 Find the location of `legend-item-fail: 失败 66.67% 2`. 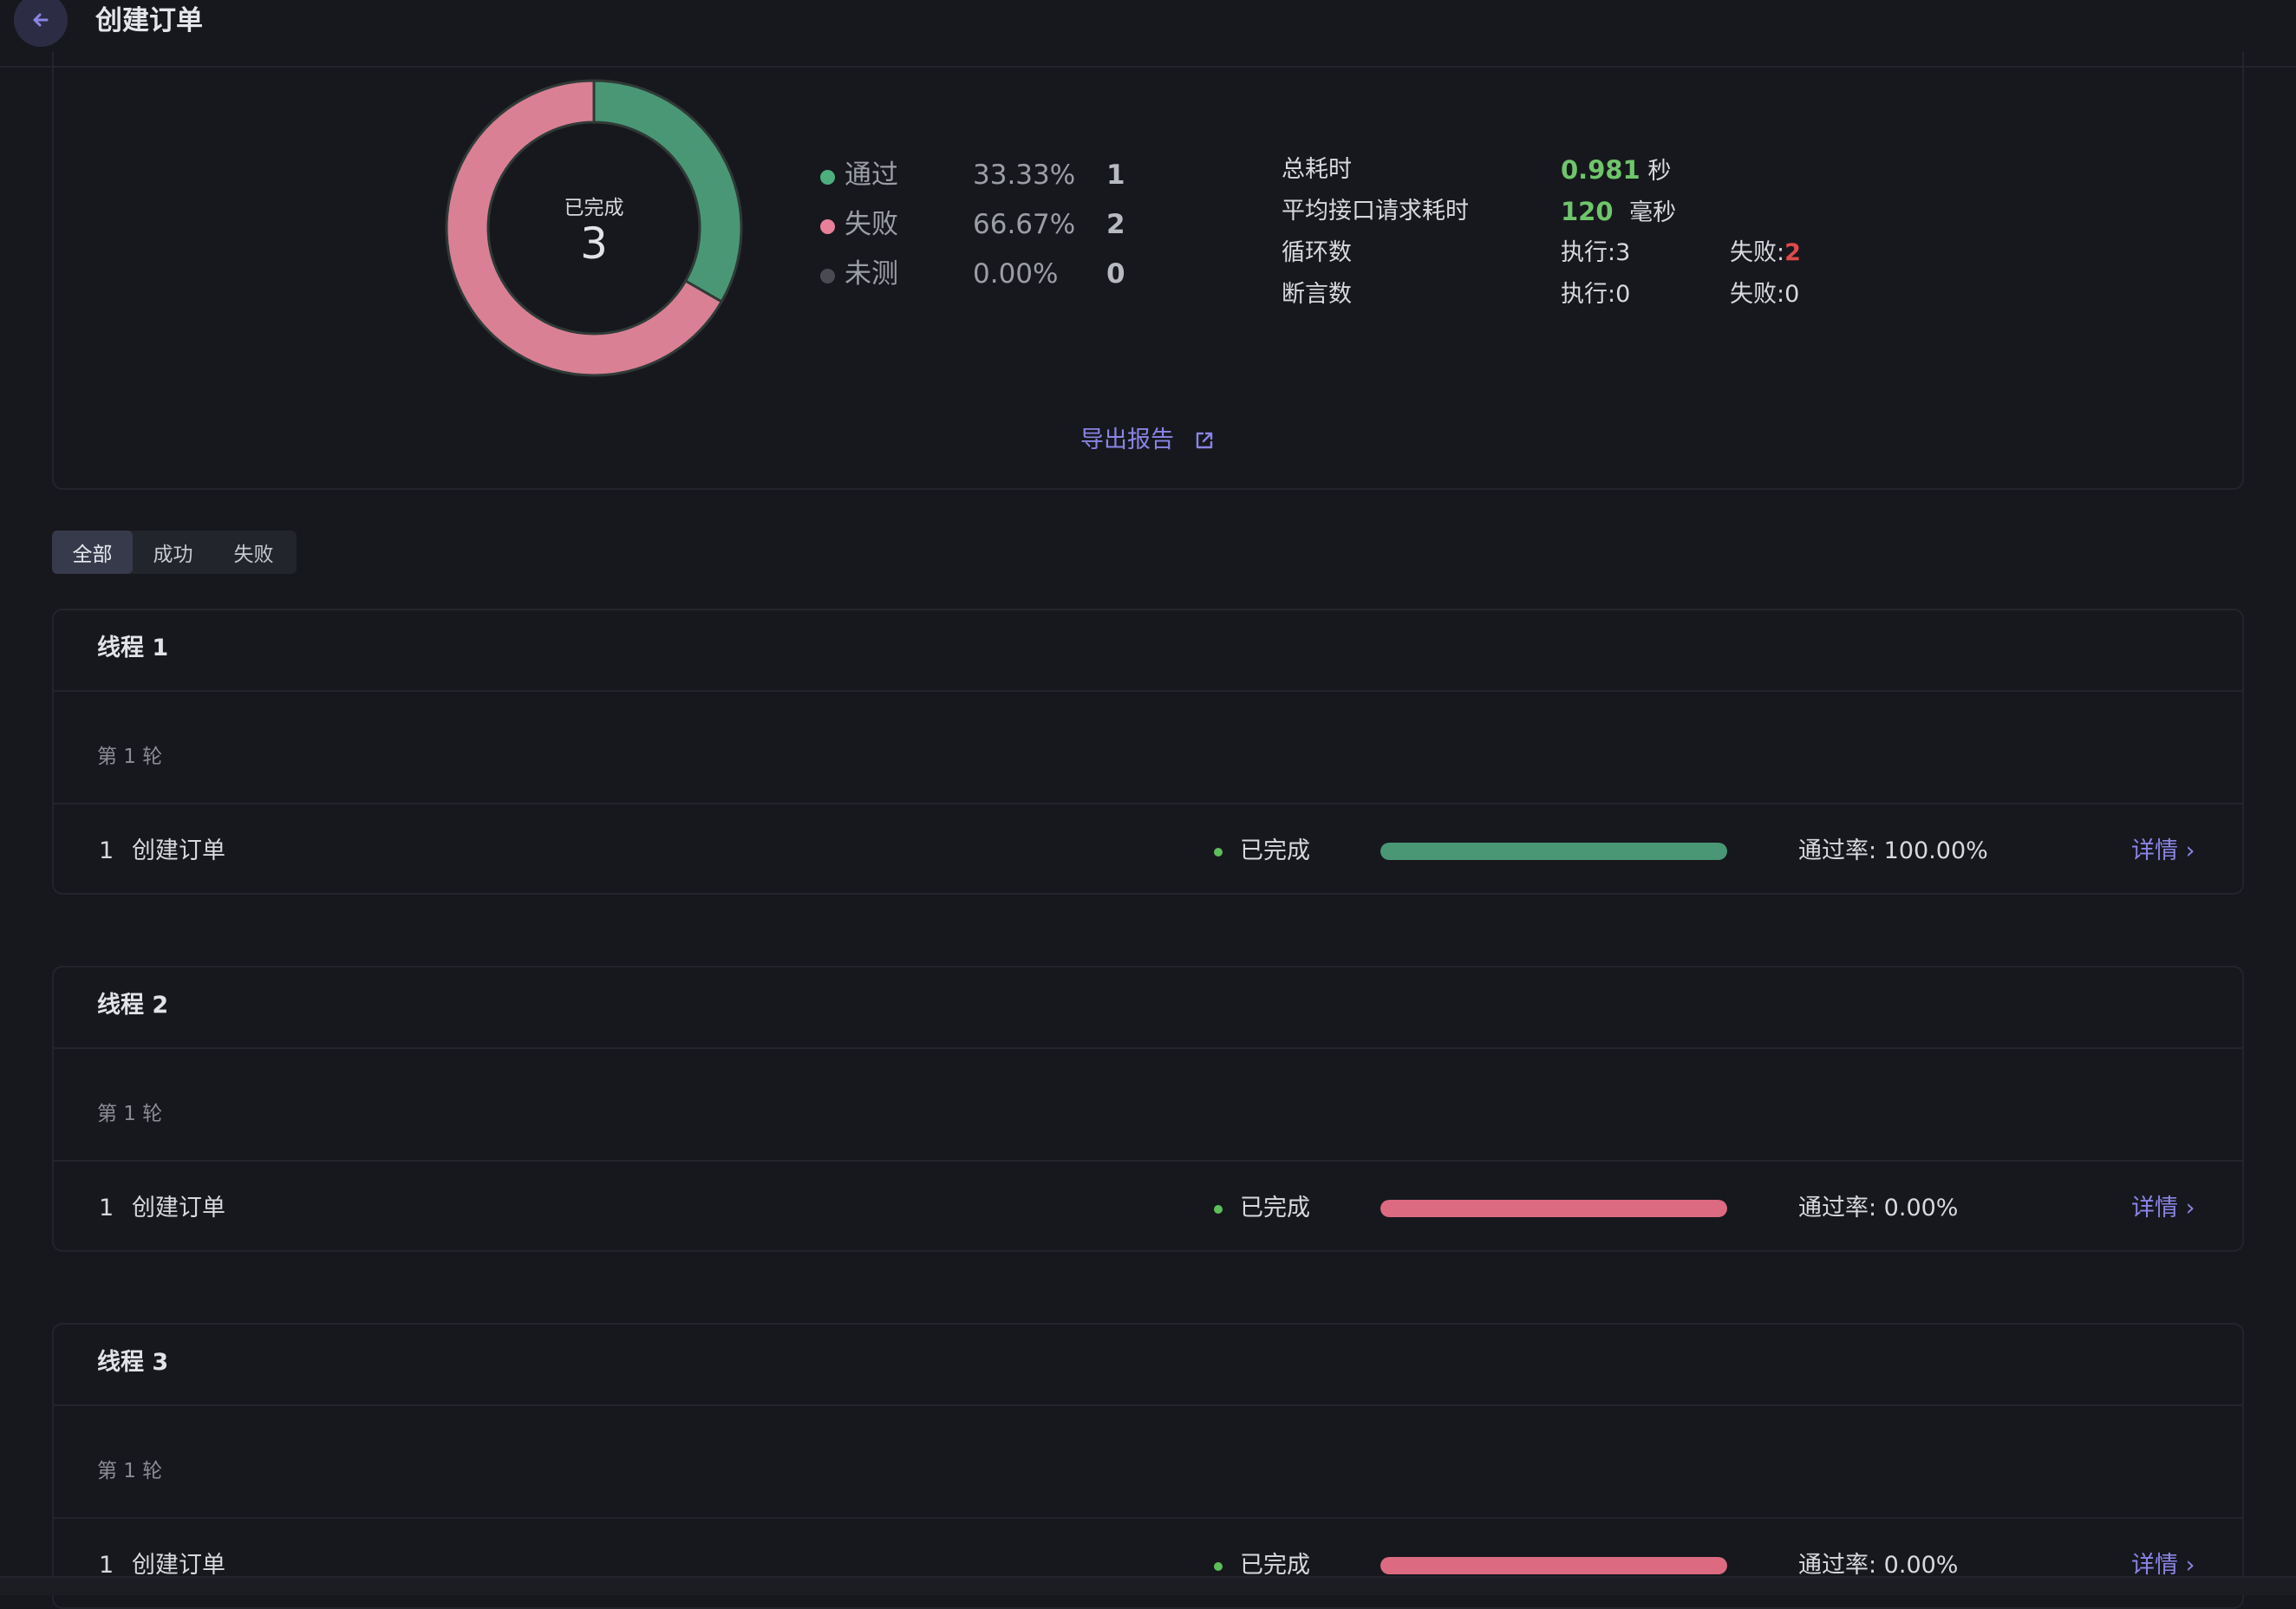

legend-item-fail: 失败 66.67% 2 is located at coordinates (985, 224).